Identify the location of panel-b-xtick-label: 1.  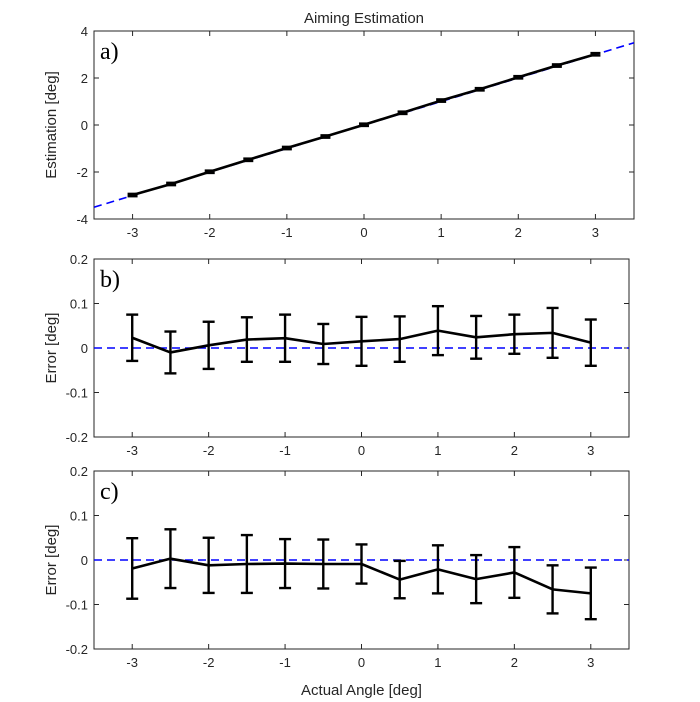
(437, 450).